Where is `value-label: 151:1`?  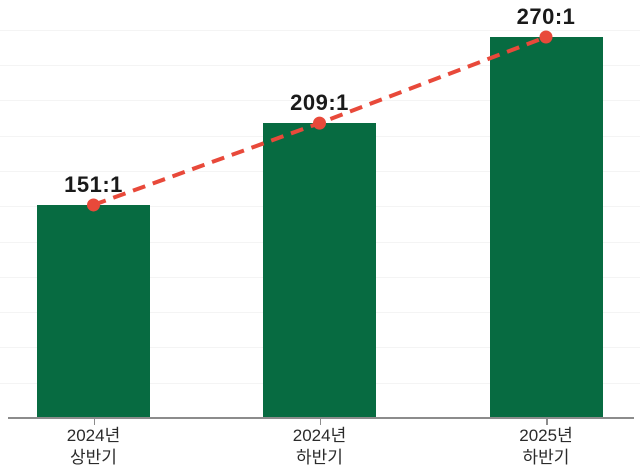
value-label: 151:1 is located at coordinates (93, 184).